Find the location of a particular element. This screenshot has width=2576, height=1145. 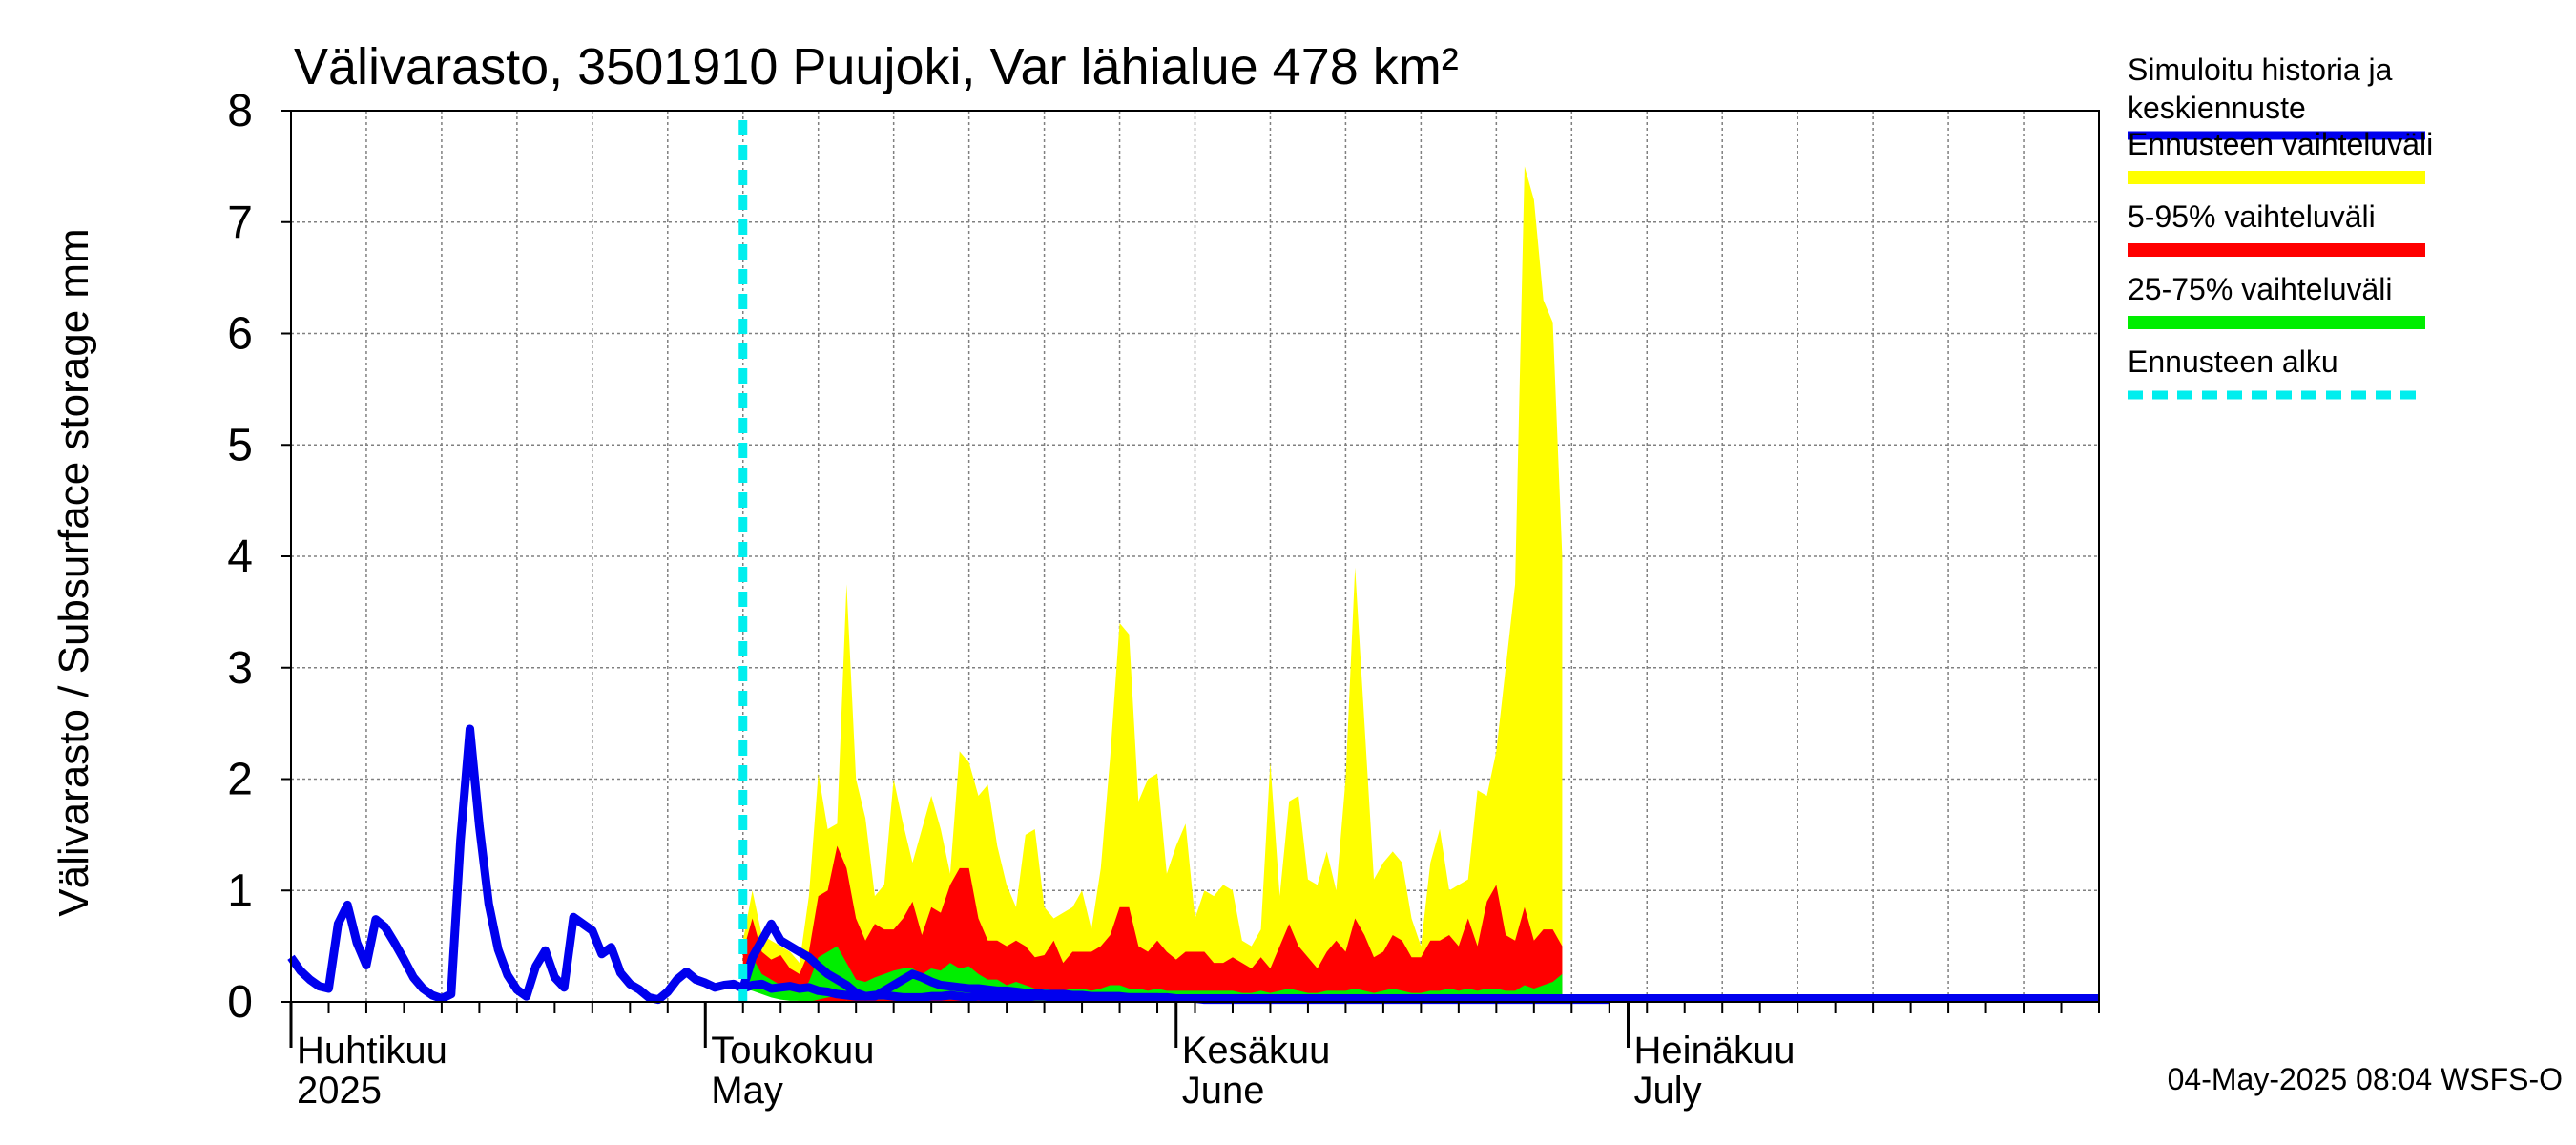

x-month-label: Kesäkuu is located at coordinates (1256, 1051).